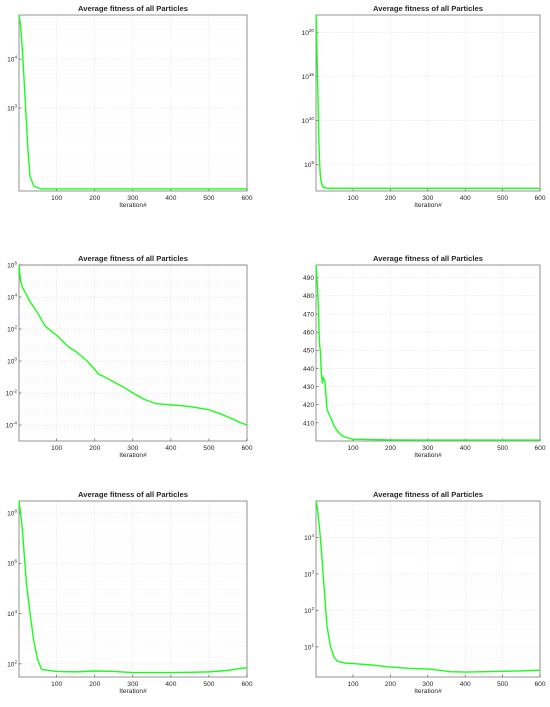  Describe the element at coordinates (308, 120) in the screenshot. I see `y-tick-label: 10¹⁰` at that location.